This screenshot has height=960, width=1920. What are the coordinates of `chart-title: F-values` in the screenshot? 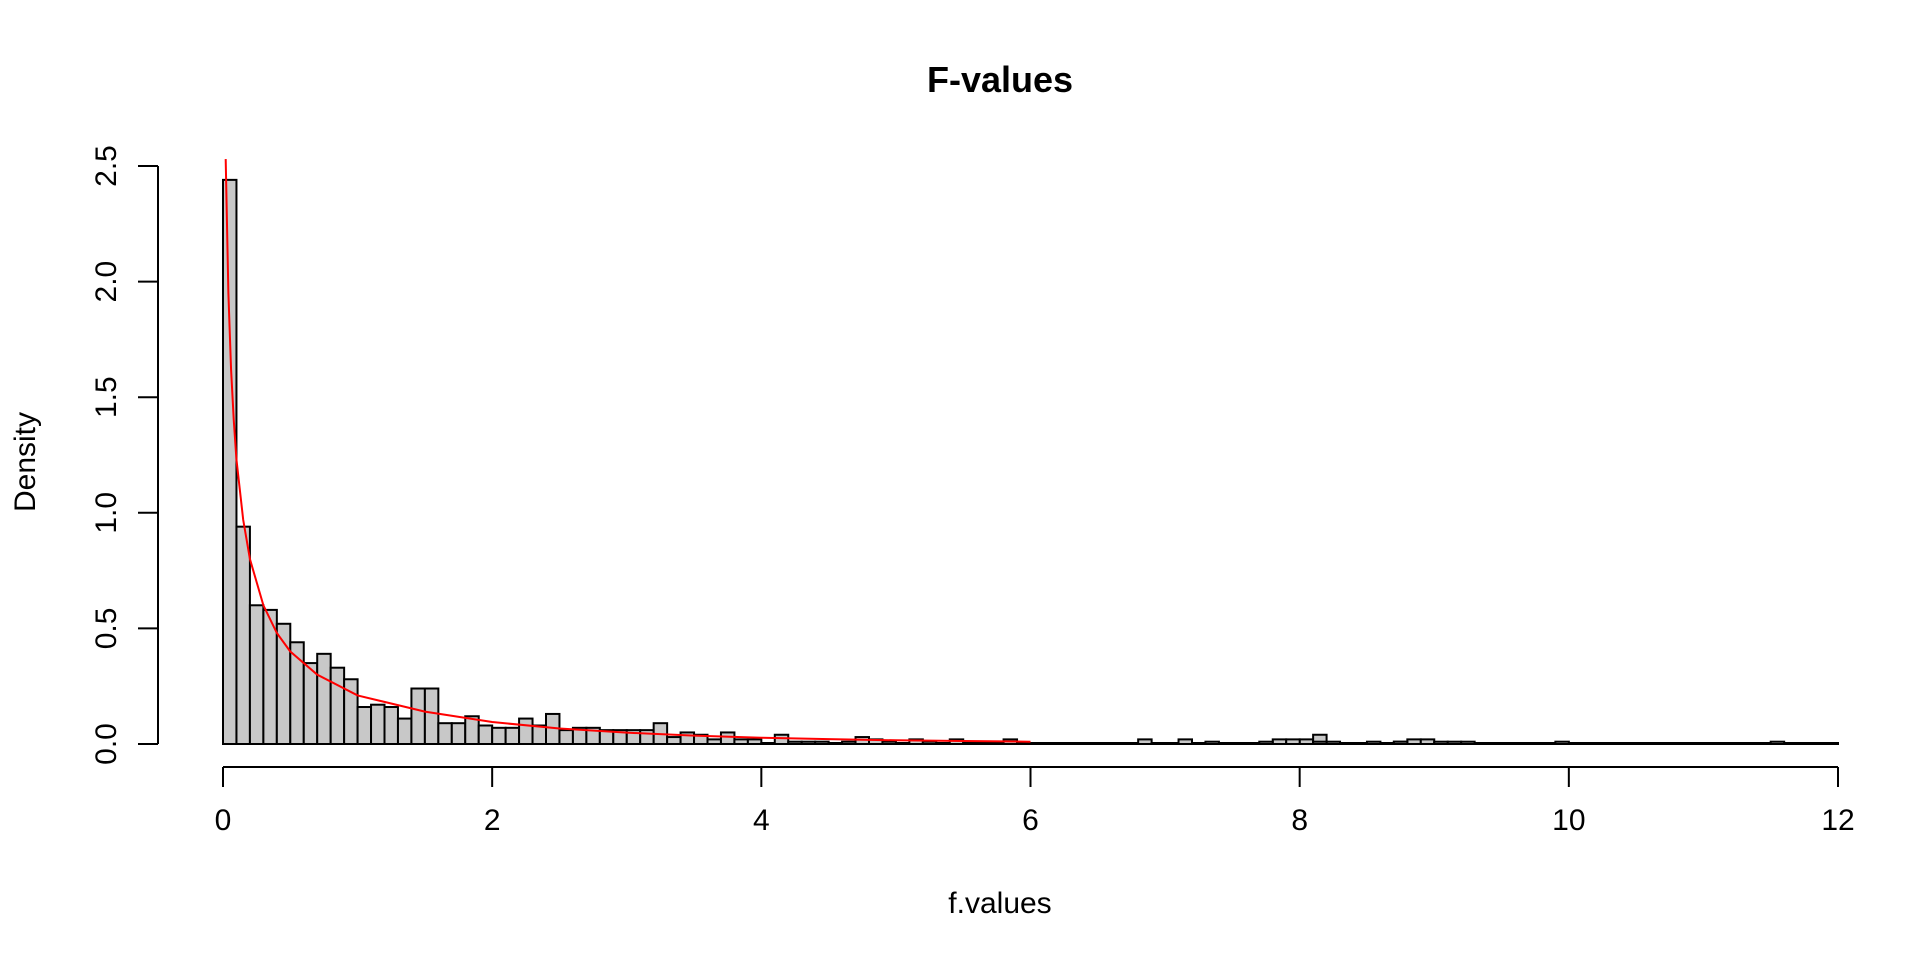 It's located at (1000, 79).